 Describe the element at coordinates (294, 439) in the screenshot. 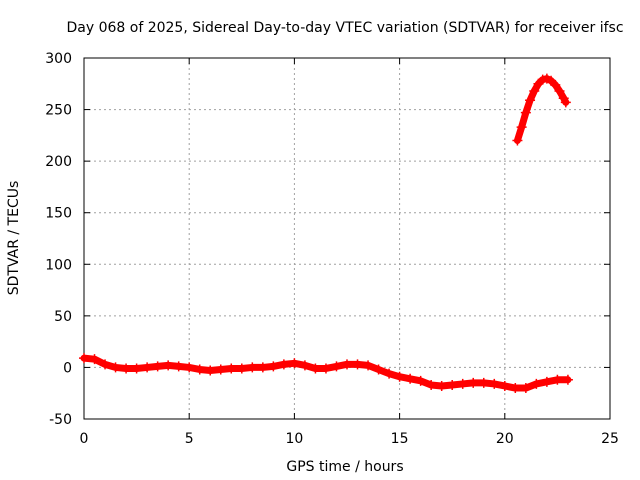

I see `x-tick-label: 10` at that location.